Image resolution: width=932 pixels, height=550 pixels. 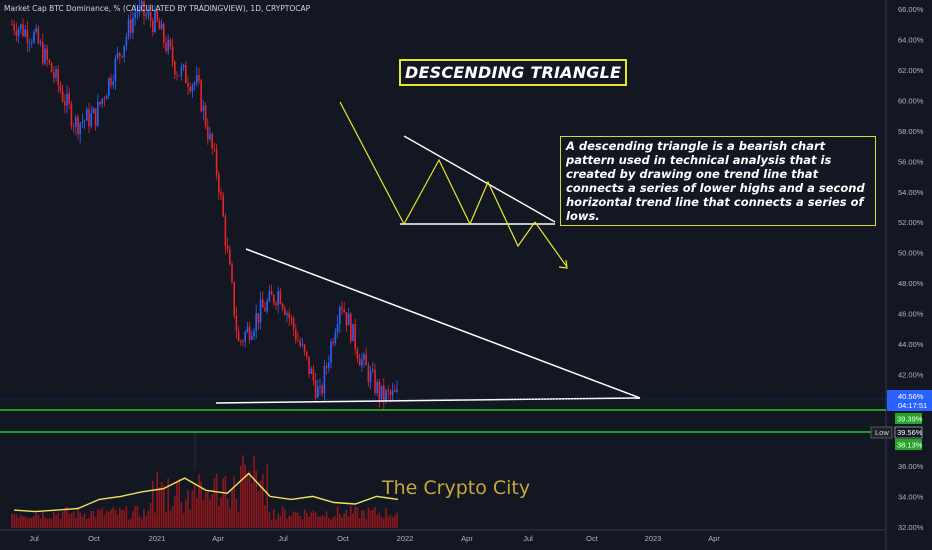 What do you see at coordinates (911, 253) in the screenshot?
I see `price-tick-label: 50.00%` at bounding box center [911, 253].